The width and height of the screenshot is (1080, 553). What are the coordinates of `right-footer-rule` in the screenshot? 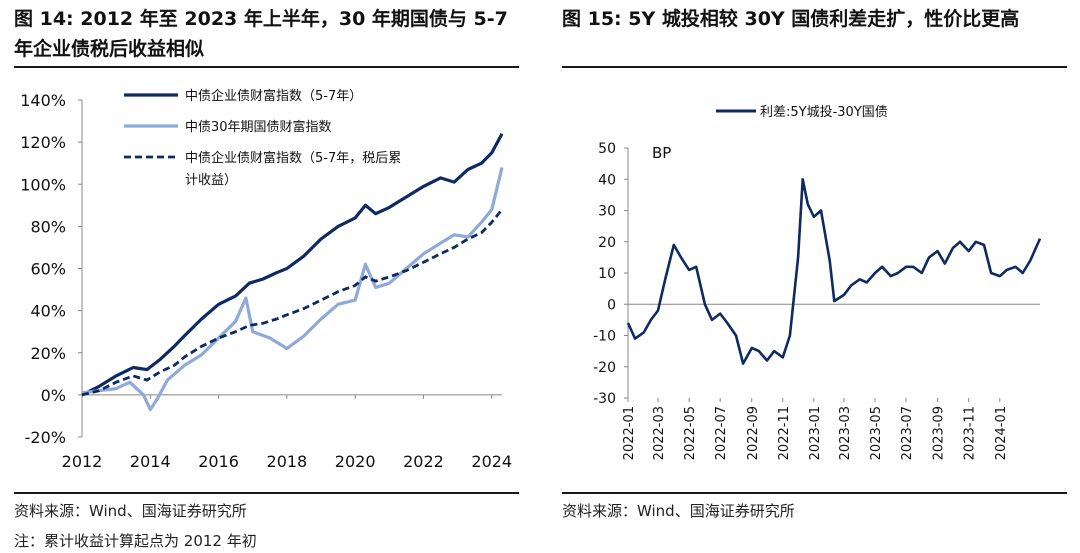 It's located at (814, 493).